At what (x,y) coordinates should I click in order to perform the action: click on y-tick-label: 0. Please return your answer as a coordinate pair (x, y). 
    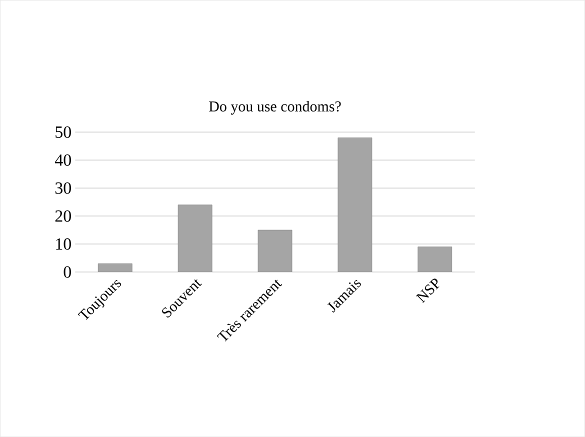
    Looking at the image, I should click on (67, 272).